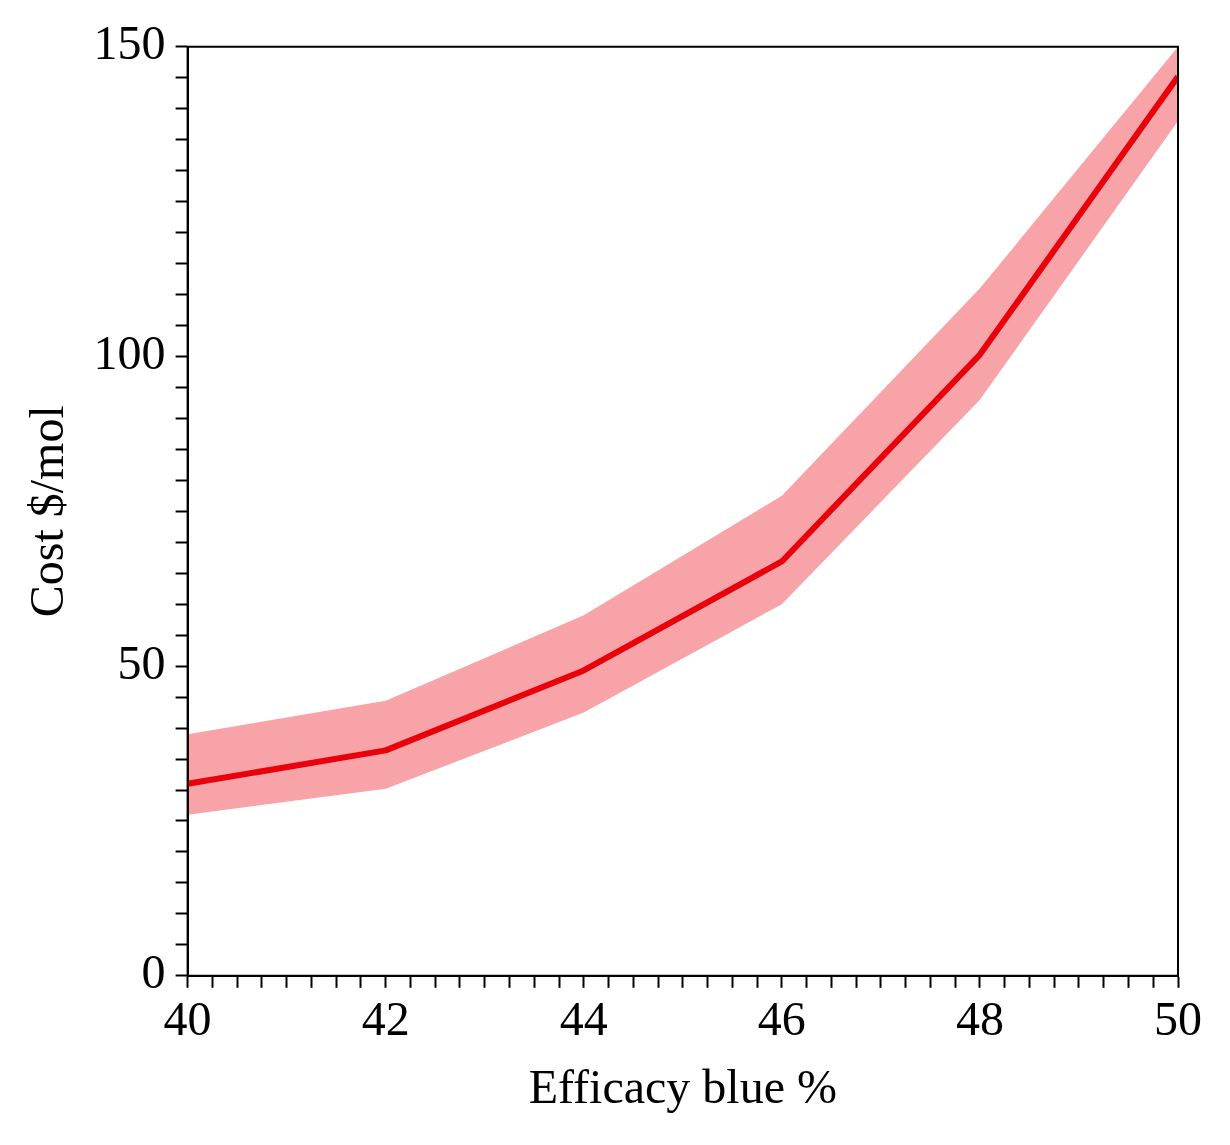  What do you see at coordinates (129, 43) in the screenshot?
I see `y-tick-label: 150` at bounding box center [129, 43].